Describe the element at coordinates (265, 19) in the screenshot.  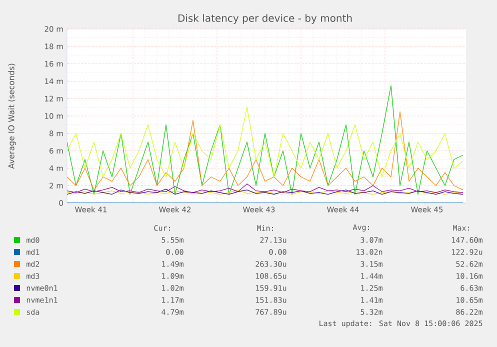
I see `chart-title: Disk latency per device - by month` at that location.